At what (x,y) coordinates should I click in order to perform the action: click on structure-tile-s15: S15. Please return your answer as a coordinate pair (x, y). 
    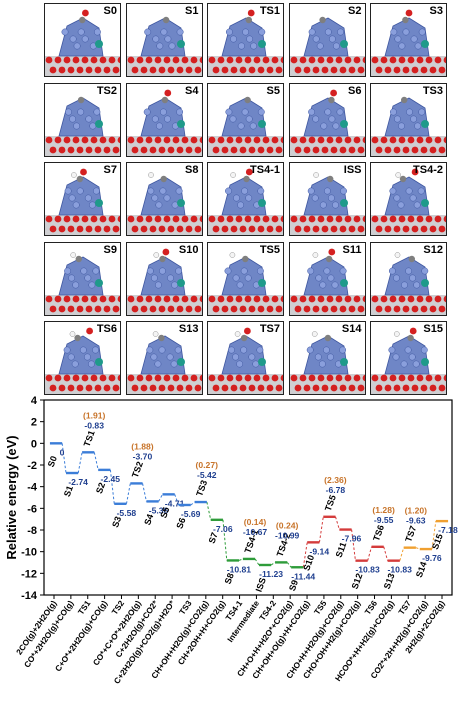
    Looking at the image, I should click on (408, 358).